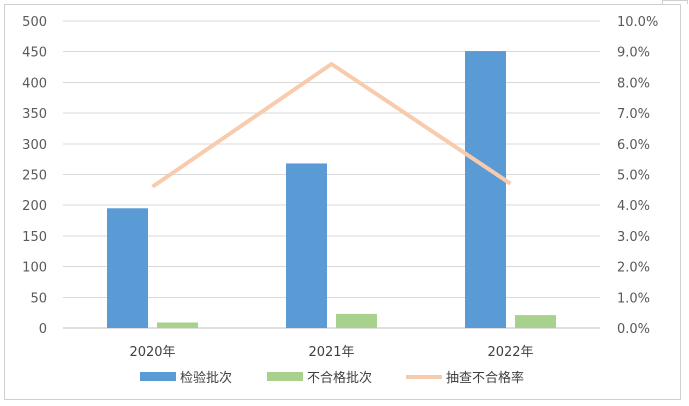 This screenshot has height=406, width=689. What do you see at coordinates (535, 321) in the screenshot?
I see `bar-2022-s2` at bounding box center [535, 321].